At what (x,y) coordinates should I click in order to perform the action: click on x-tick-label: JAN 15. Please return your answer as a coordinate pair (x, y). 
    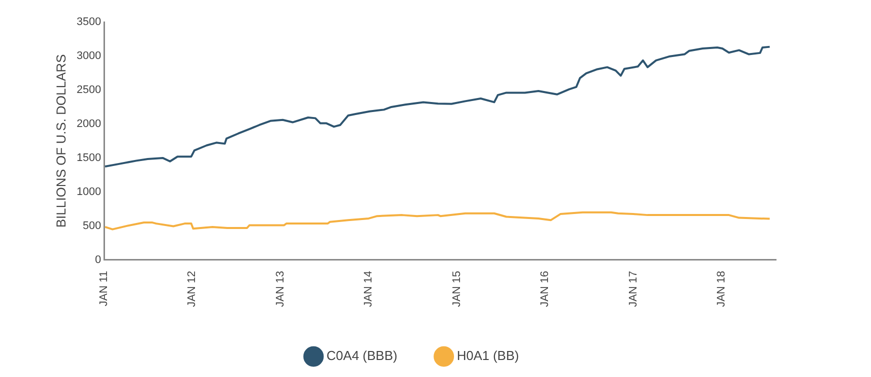
    Looking at the image, I should click on (456, 289).